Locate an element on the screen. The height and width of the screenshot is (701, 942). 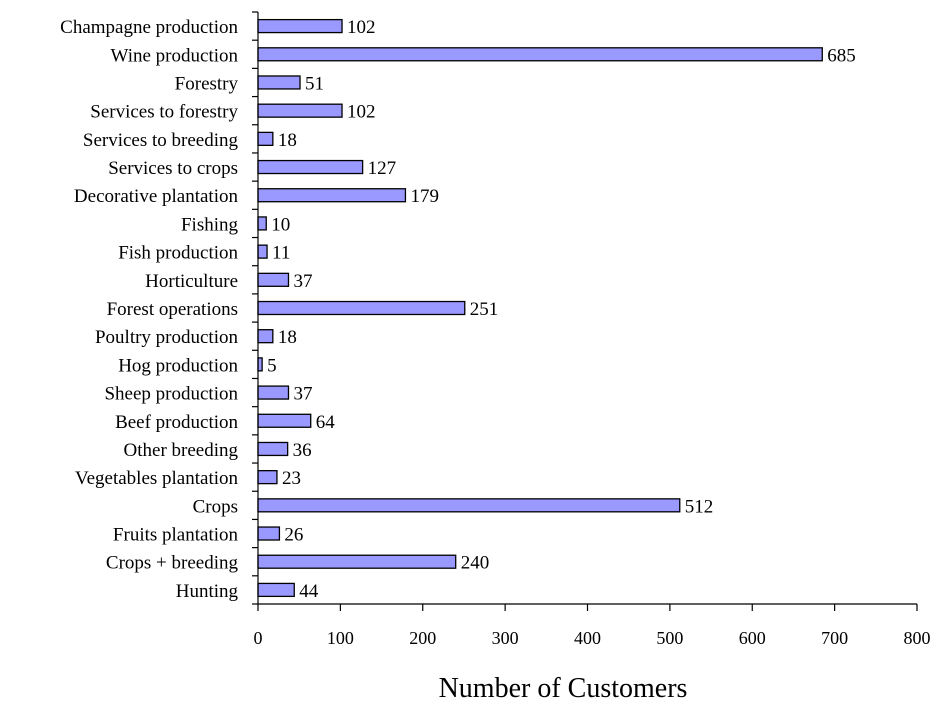
category-label: Fishing is located at coordinates (210, 224).